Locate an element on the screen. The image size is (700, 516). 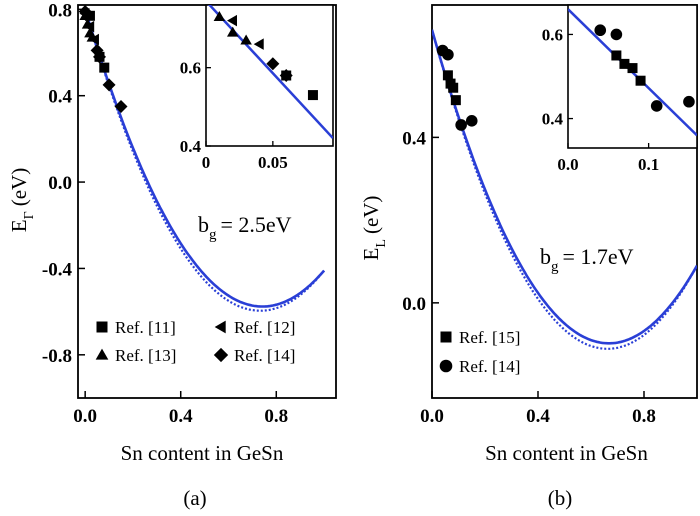
bowing-annotation: bg = 1.7eV is located at coordinates (587, 259).